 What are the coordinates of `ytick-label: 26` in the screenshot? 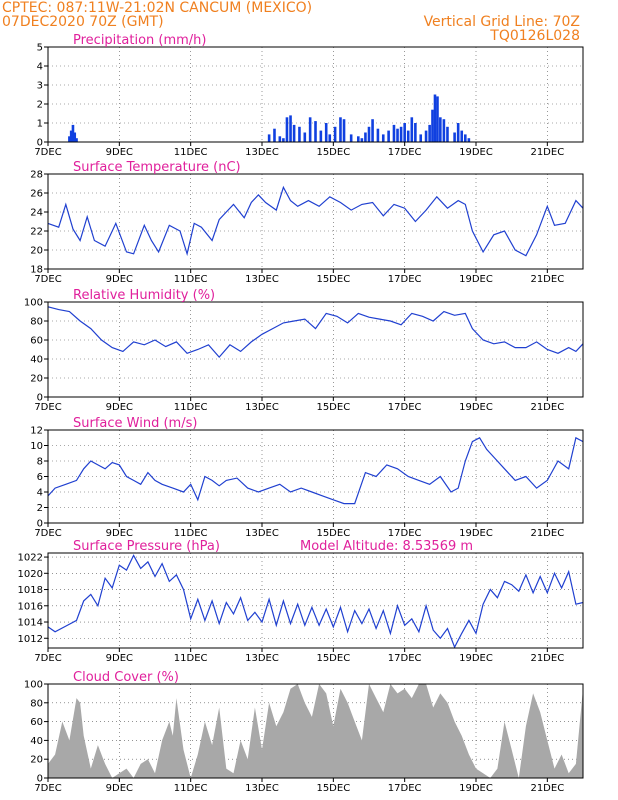 It's located at (36, 194).